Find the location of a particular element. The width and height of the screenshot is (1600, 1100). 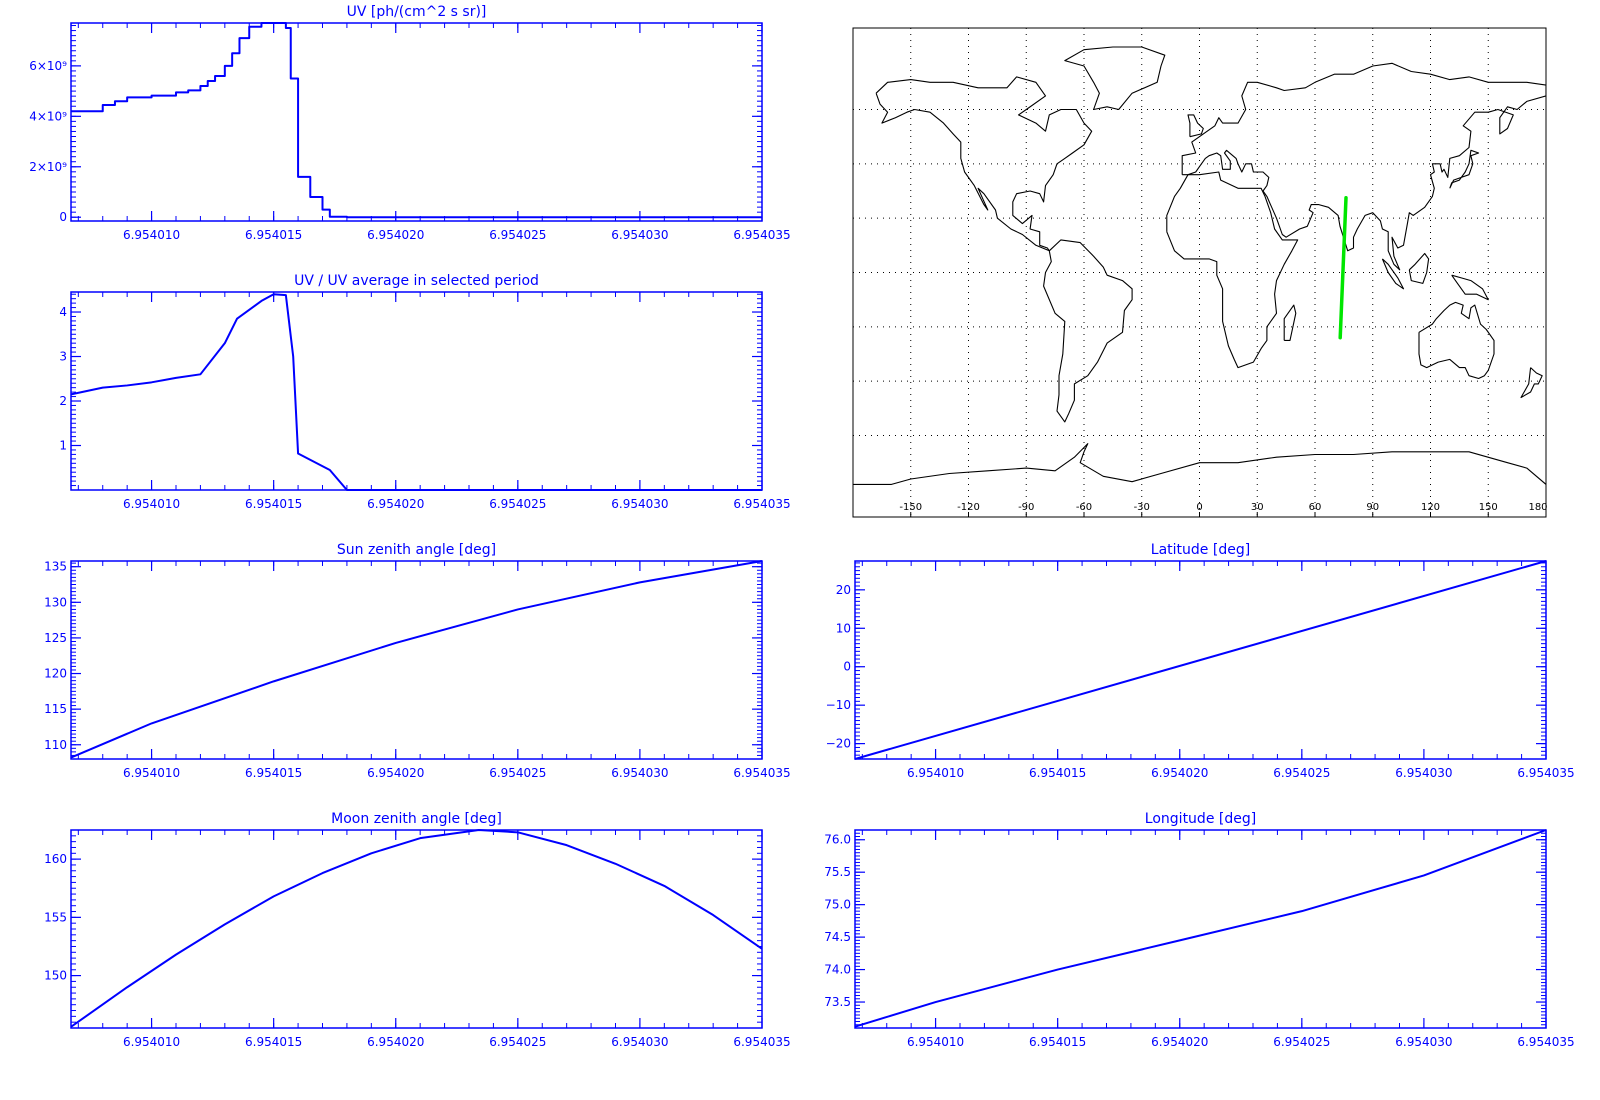

longitude-series-line is located at coordinates (1200, 928).